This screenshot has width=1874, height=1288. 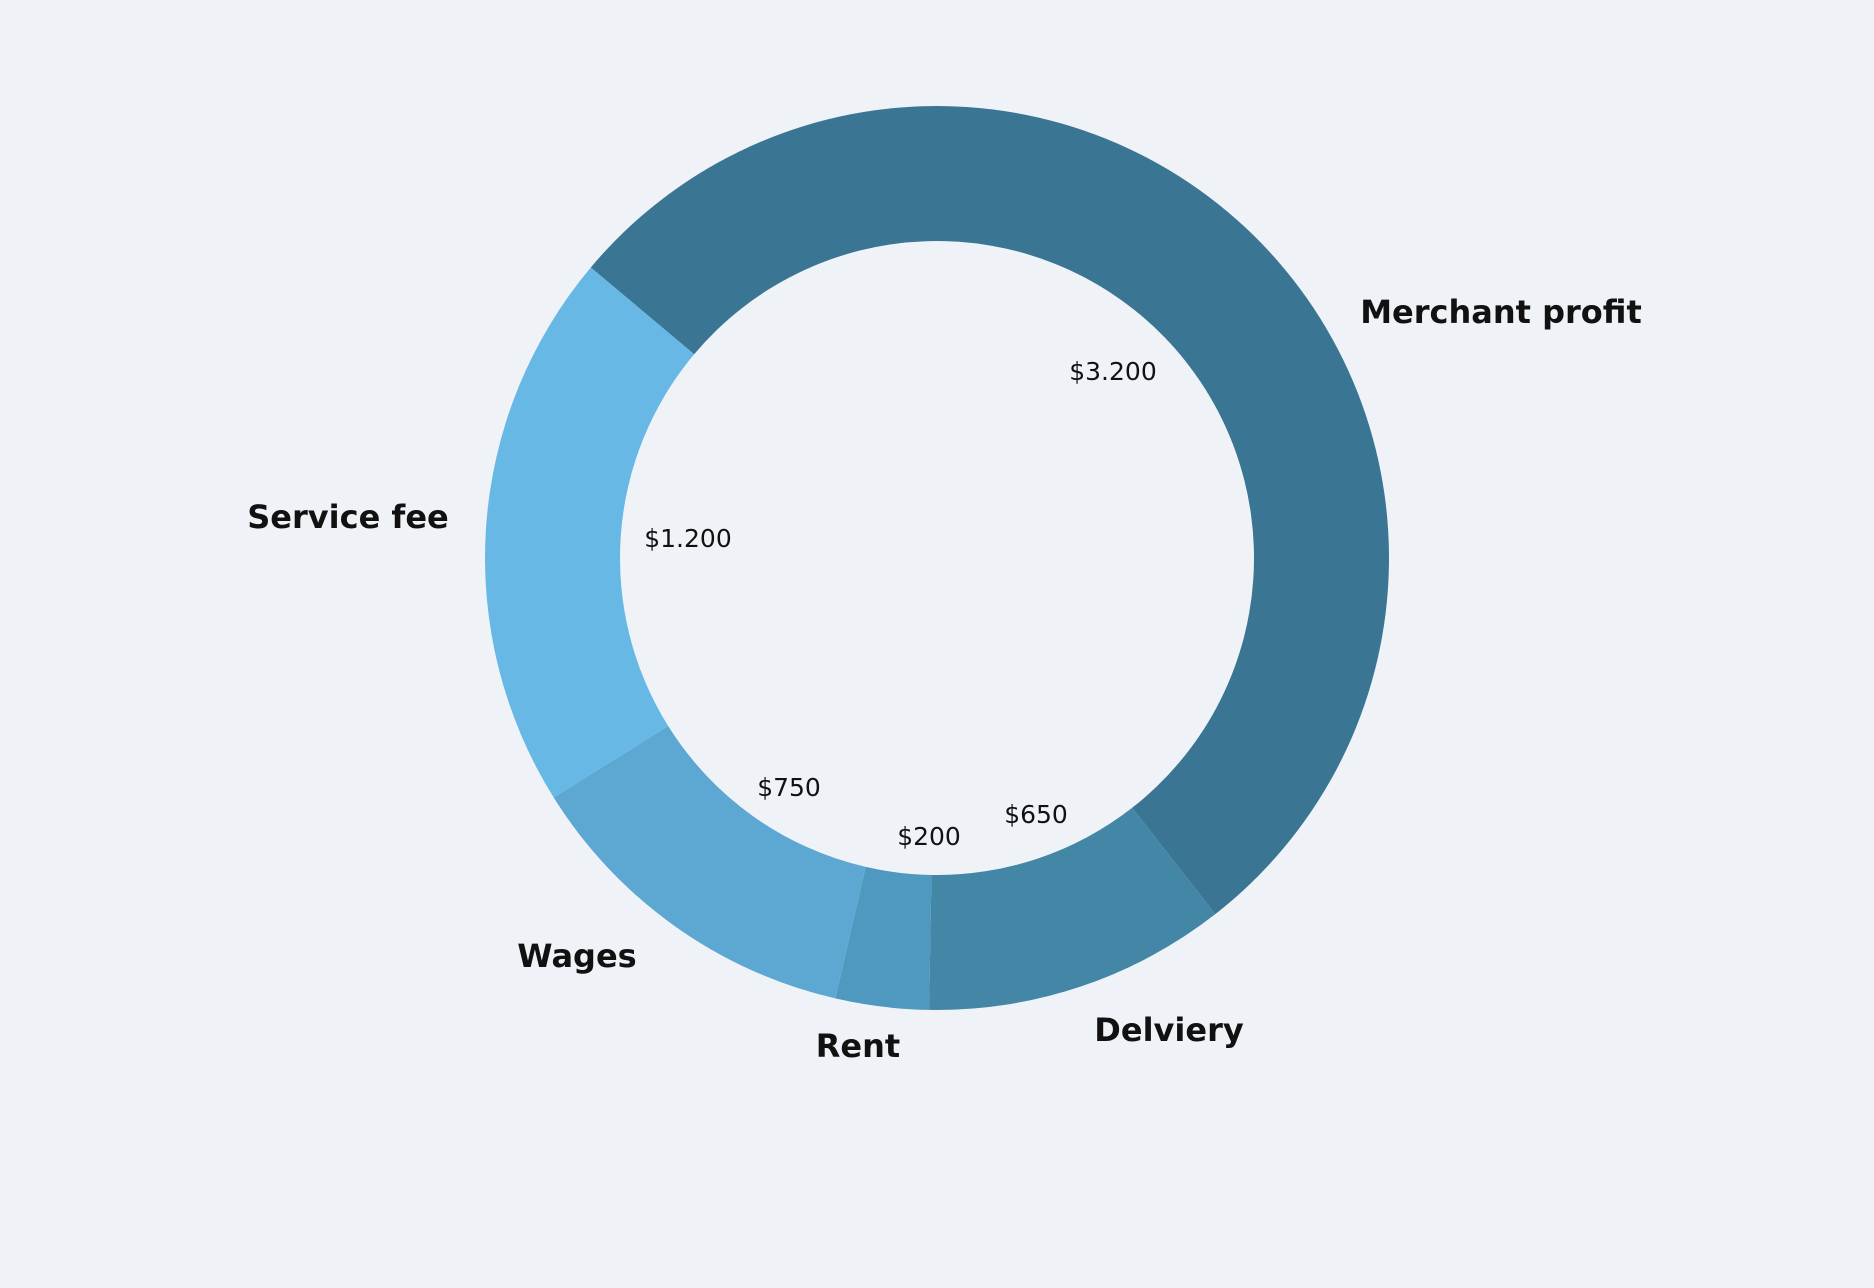 I want to click on category-label: Delviery, so click(x=1169, y=1030).